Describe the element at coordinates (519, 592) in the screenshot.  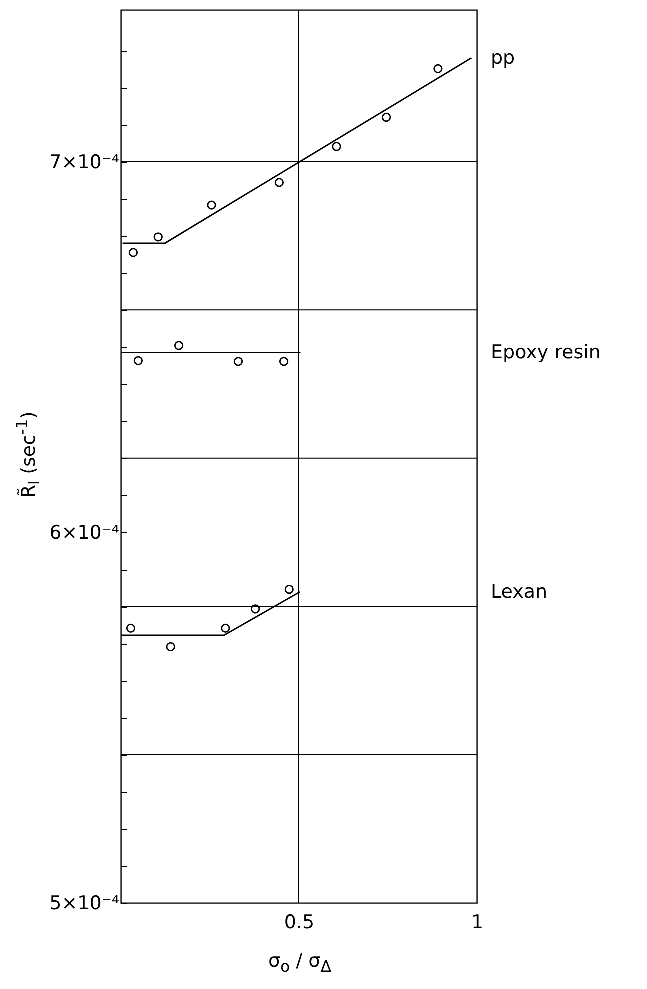
I see `text: Lexan` at that location.